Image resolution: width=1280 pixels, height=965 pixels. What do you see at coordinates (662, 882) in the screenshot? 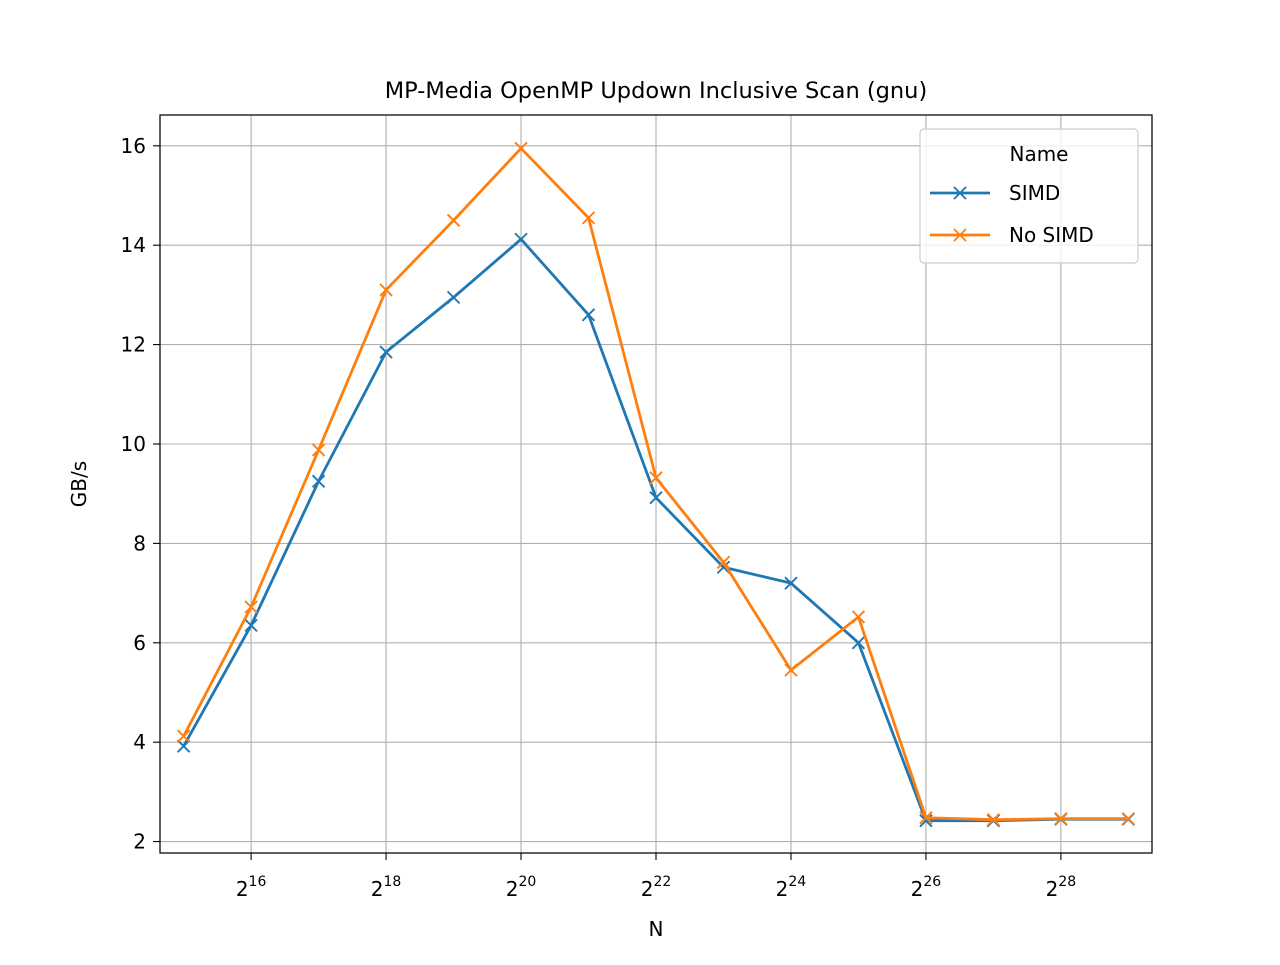
I see `x-tick-label-exponent: 22` at bounding box center [662, 882].